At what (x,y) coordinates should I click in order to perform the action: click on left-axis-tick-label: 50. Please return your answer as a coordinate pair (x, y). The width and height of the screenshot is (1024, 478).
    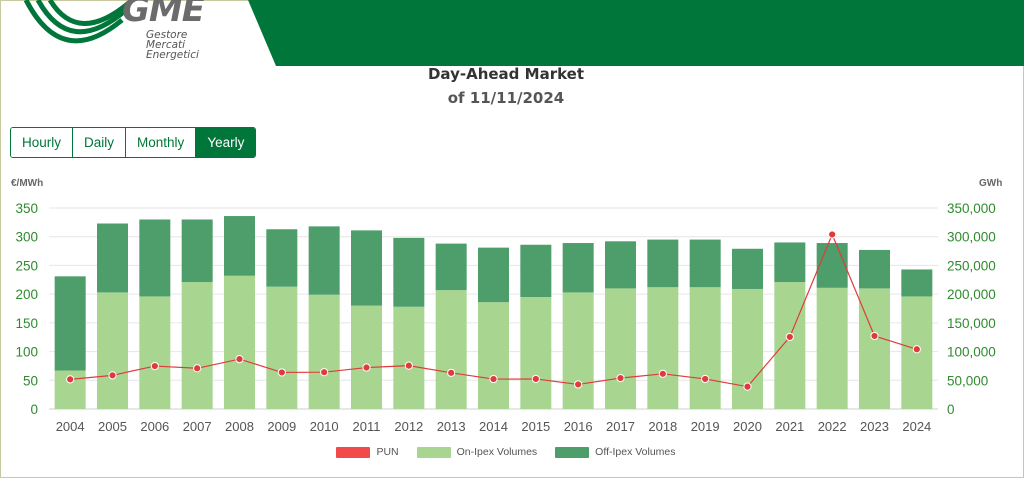
    Looking at the image, I should click on (30, 380).